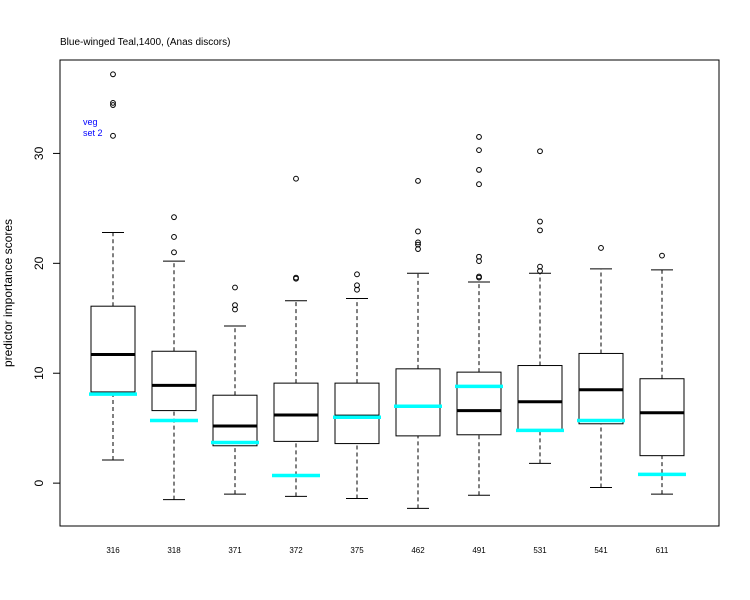 Image resolution: width=750 pixels, height=600 pixels. What do you see at coordinates (662, 550) in the screenshot?
I see `x-tick-label: 611` at bounding box center [662, 550].